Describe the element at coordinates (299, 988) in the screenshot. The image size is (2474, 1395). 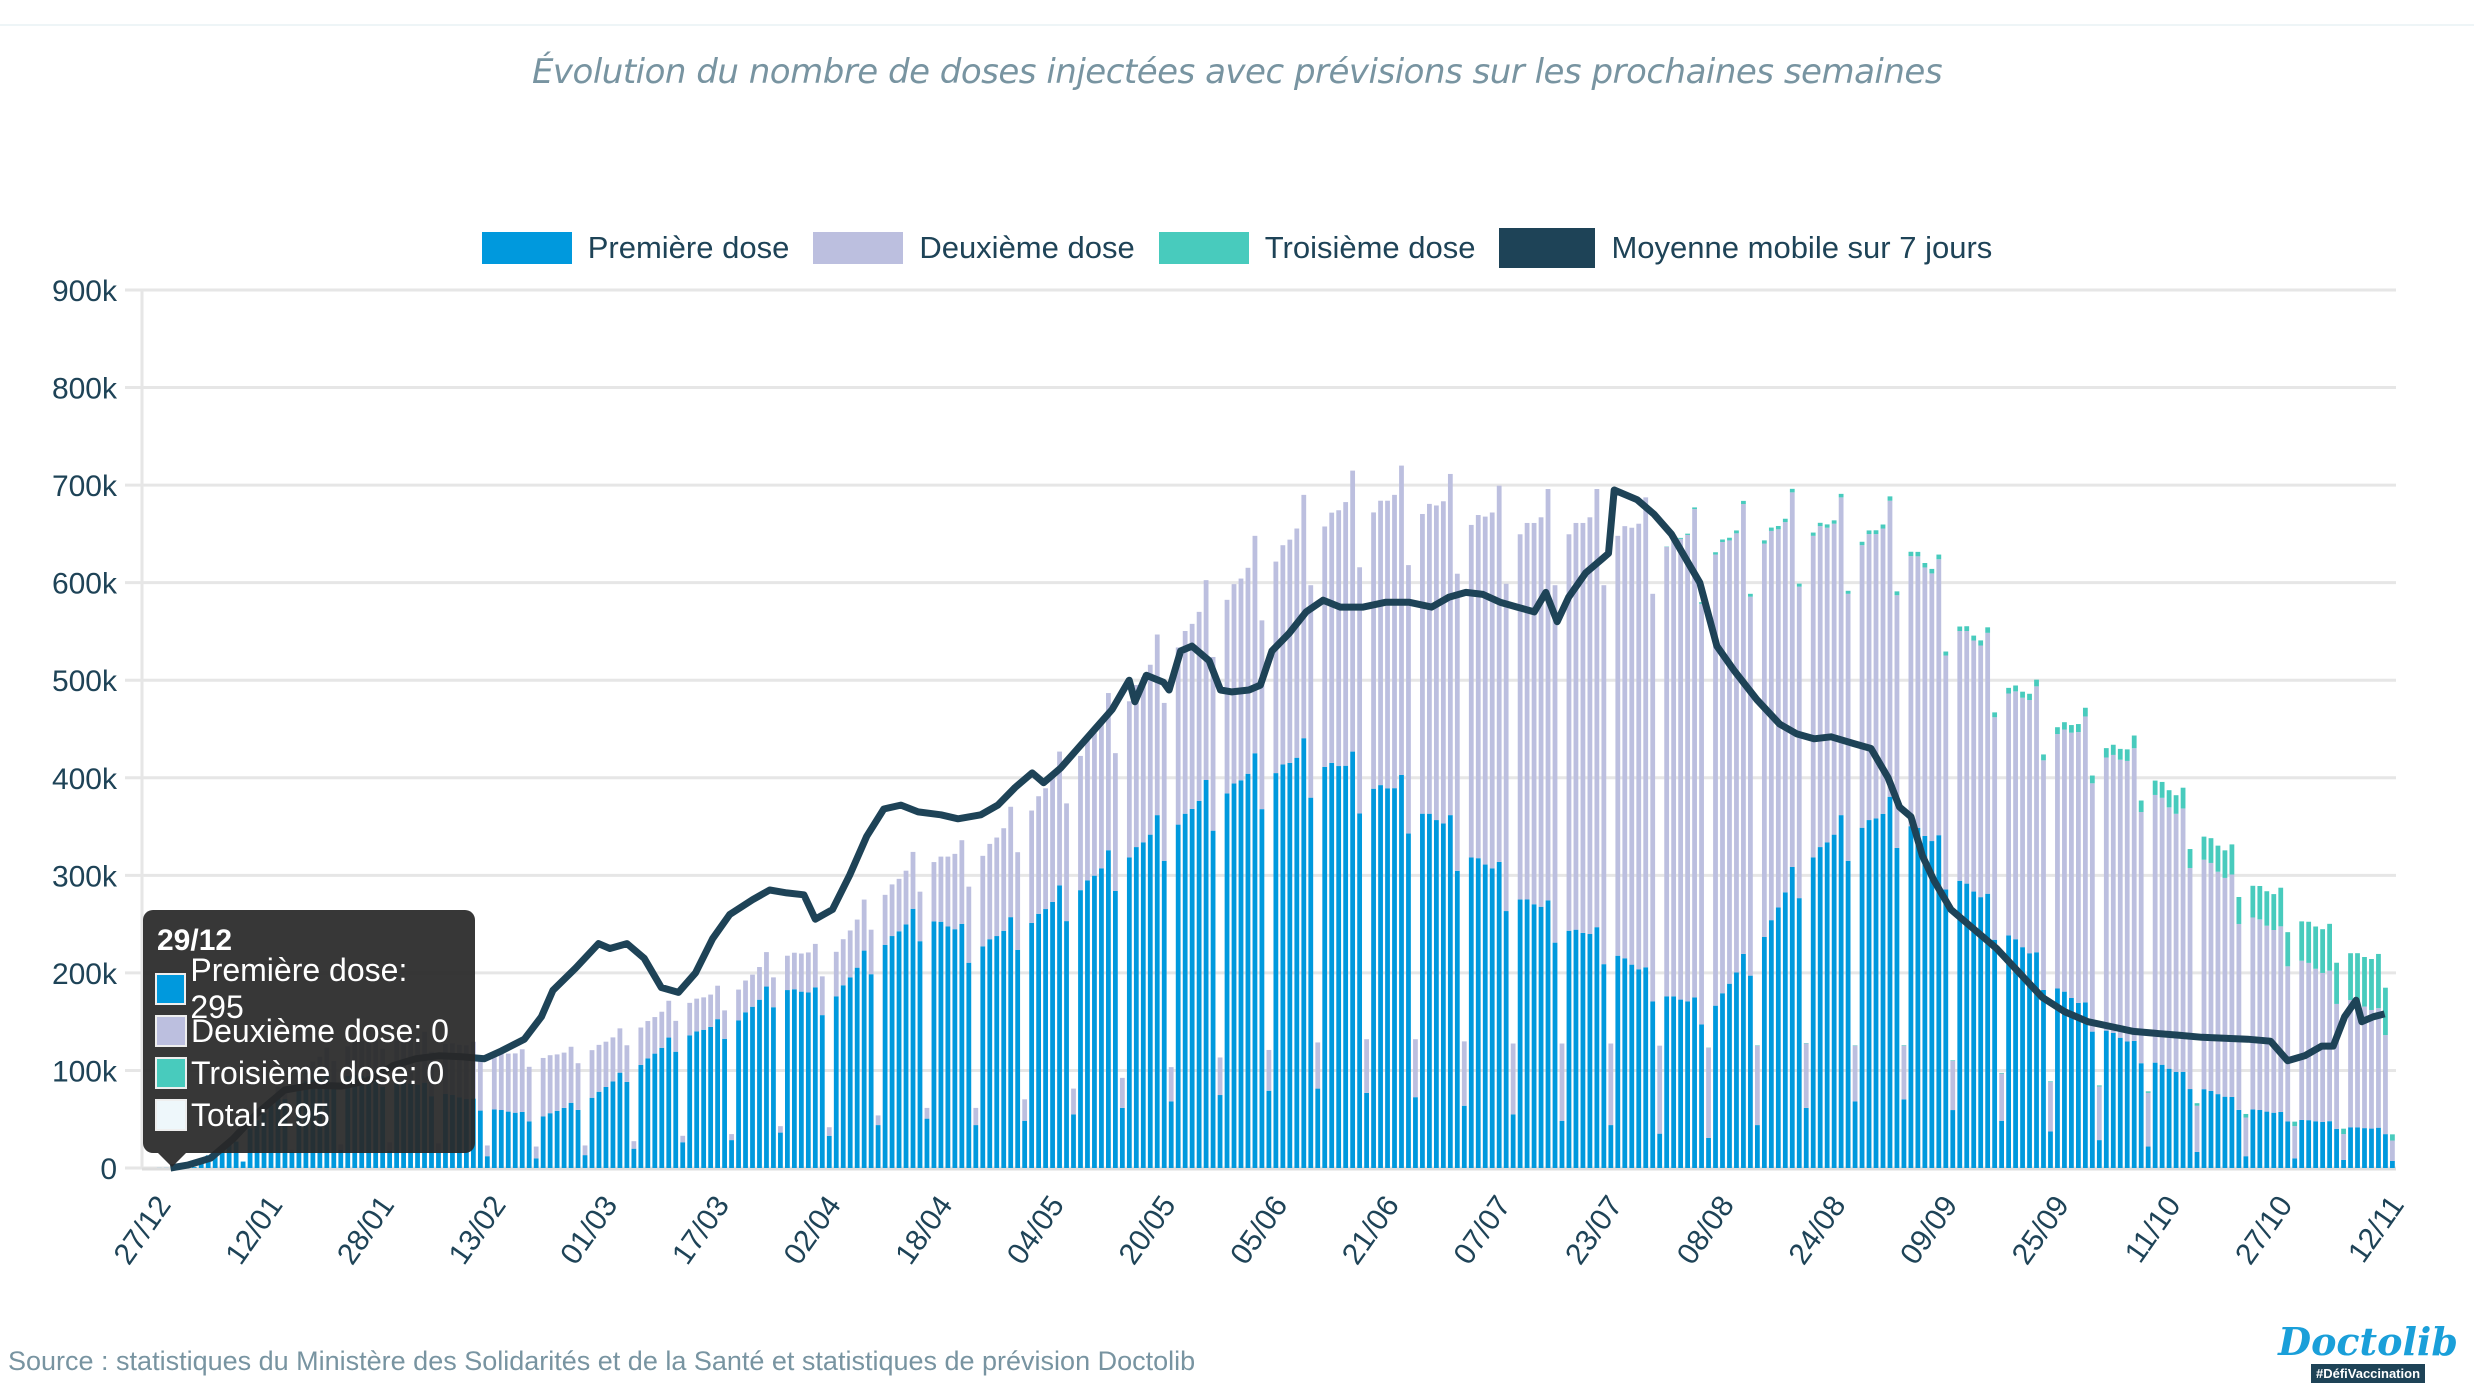
I see `tooltip-text: Première dose: 295` at that location.